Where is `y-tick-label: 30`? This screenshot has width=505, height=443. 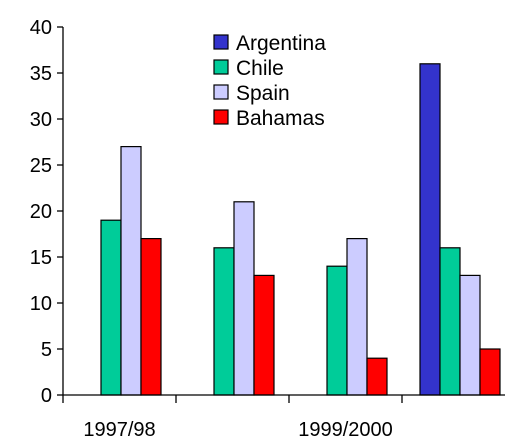 y-tick-label: 30 is located at coordinates (41, 120).